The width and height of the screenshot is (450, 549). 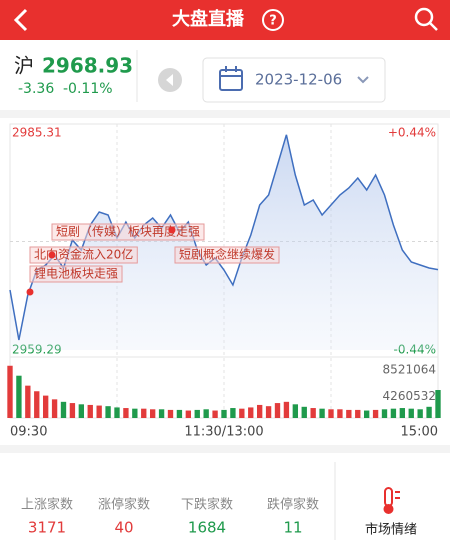 What do you see at coordinates (293, 505) in the screenshot?
I see `stat-label: 跌停家数` at bounding box center [293, 505].